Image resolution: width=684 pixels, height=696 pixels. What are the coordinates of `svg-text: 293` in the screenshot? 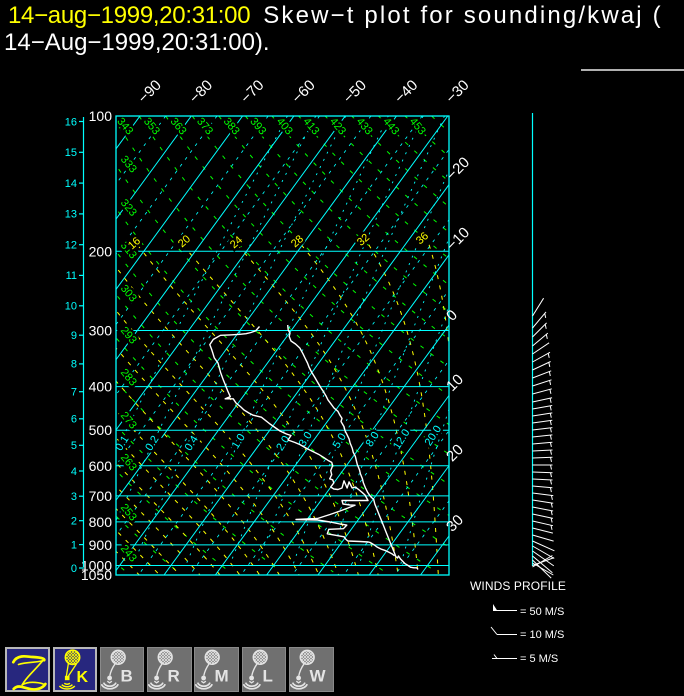 It's located at (128, 336).